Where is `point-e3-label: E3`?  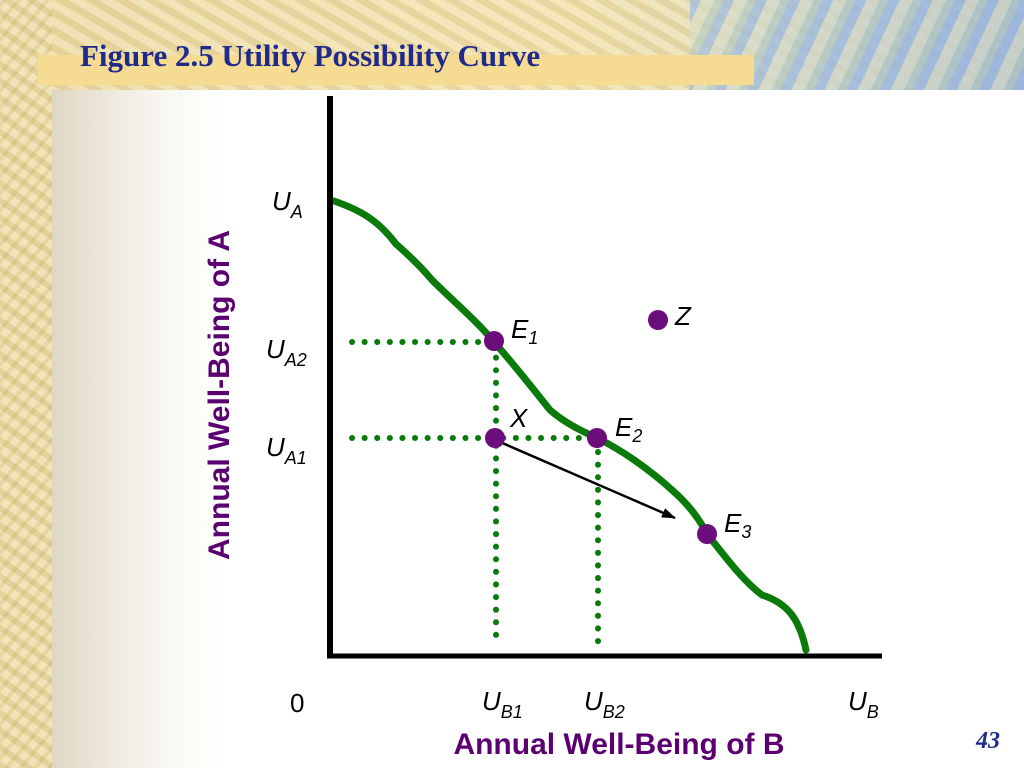 point-e3-label: E3 is located at coordinates (737, 525).